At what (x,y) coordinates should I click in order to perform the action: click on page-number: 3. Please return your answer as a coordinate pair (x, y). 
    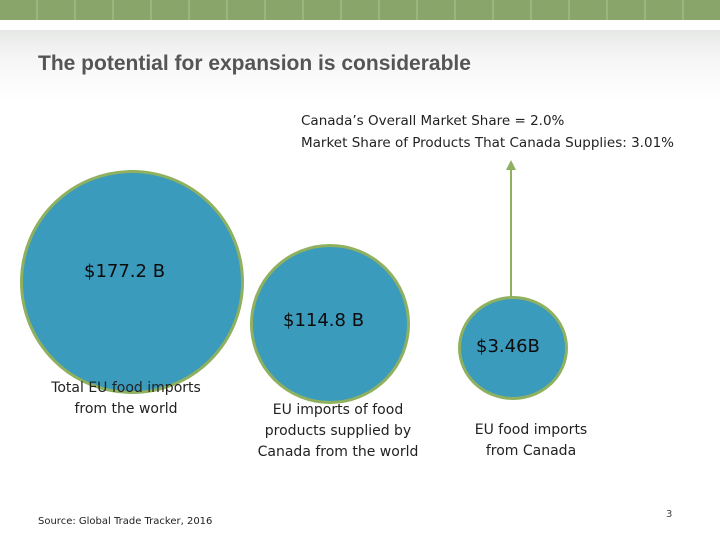
    Looking at the image, I should click on (669, 514).